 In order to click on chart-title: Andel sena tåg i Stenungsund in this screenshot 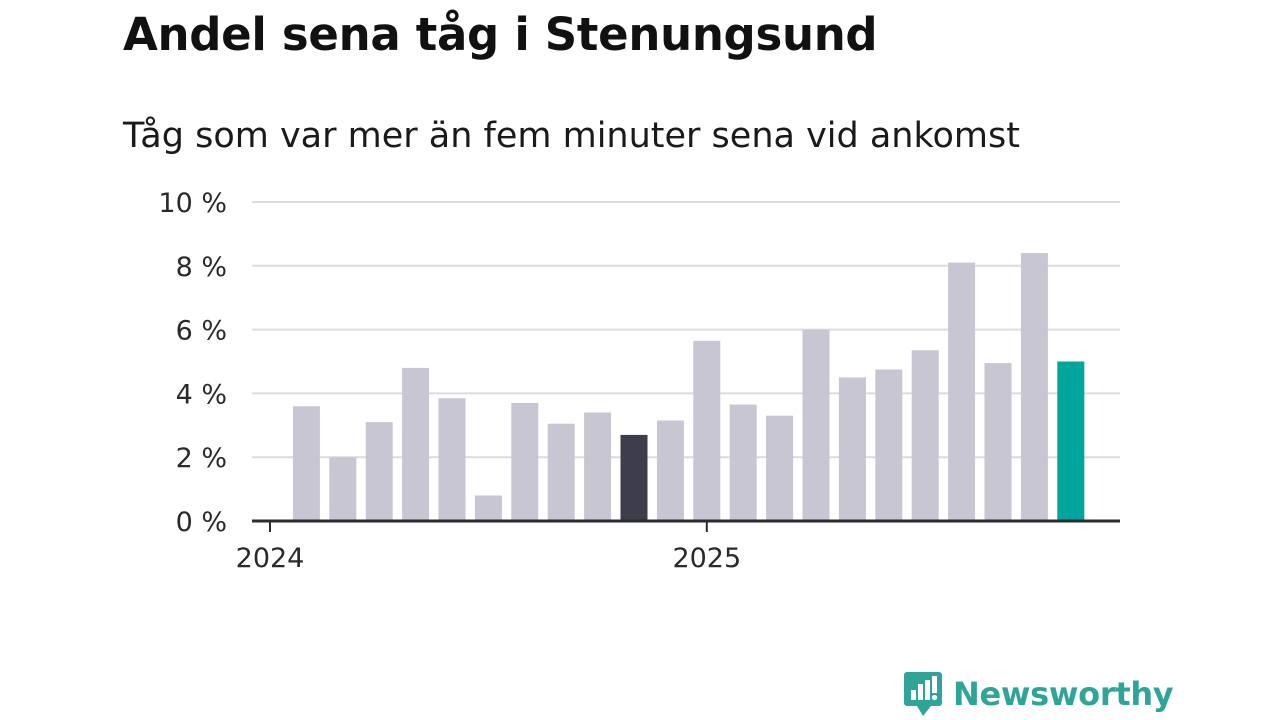, I will do `click(500, 34)`.